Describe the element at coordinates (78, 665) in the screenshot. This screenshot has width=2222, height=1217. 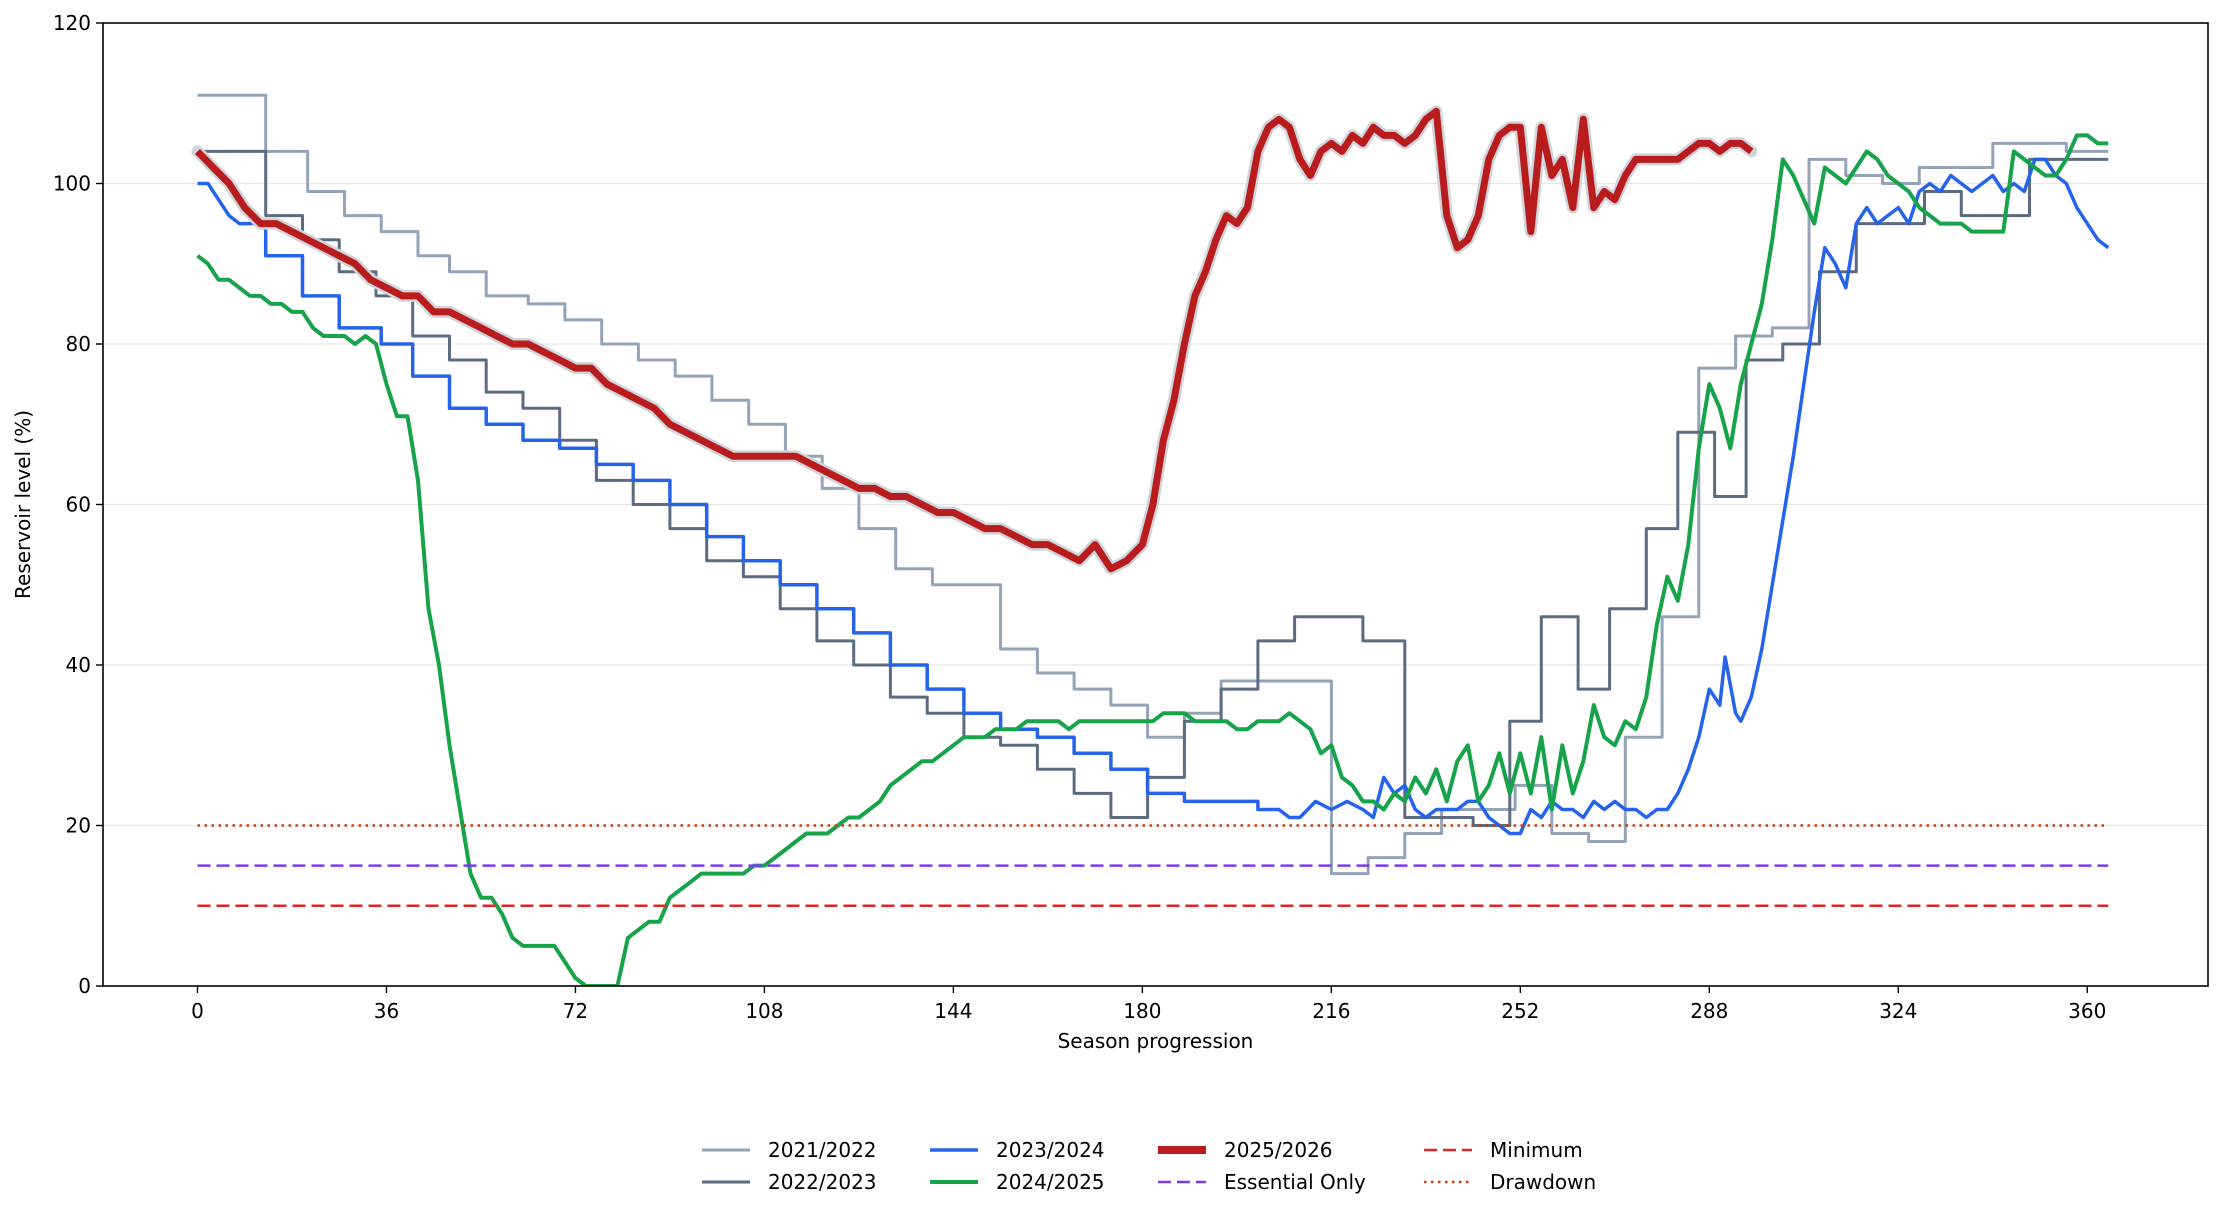
I see `y-tick-label: 40` at that location.